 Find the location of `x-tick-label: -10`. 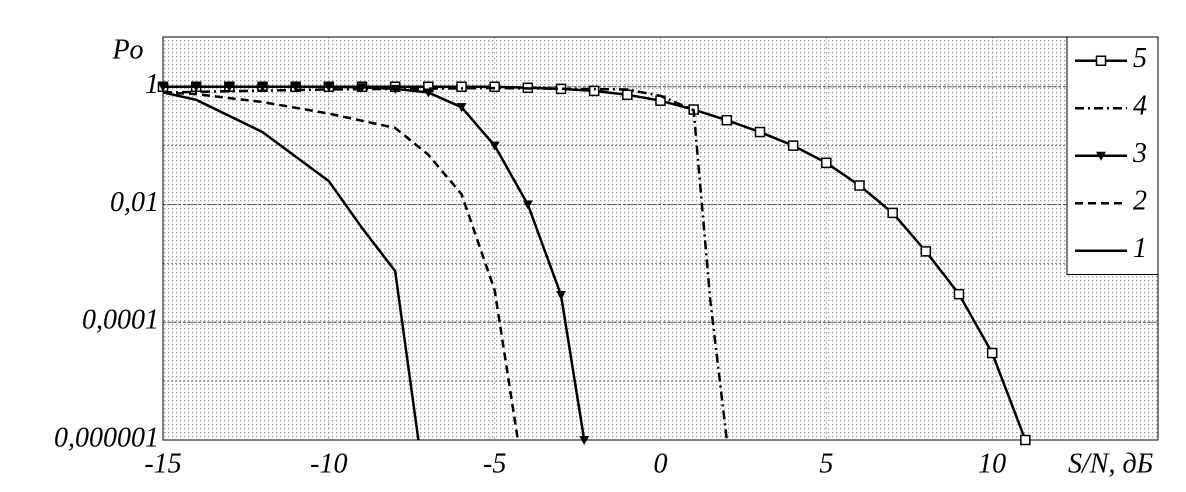

x-tick-label: -10 is located at coordinates (328, 463).